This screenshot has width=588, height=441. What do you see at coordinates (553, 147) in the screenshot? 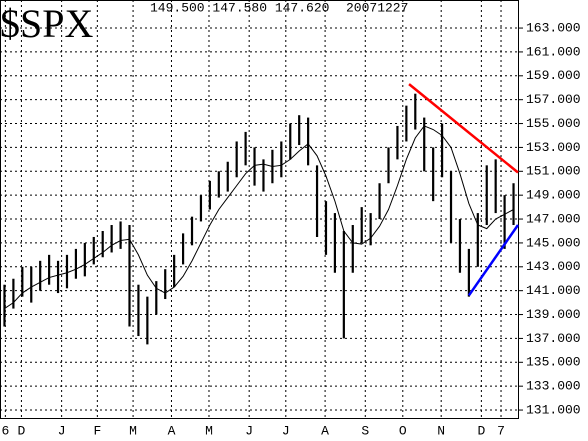
I see `y-tick-label: 153.000` at bounding box center [553, 147].